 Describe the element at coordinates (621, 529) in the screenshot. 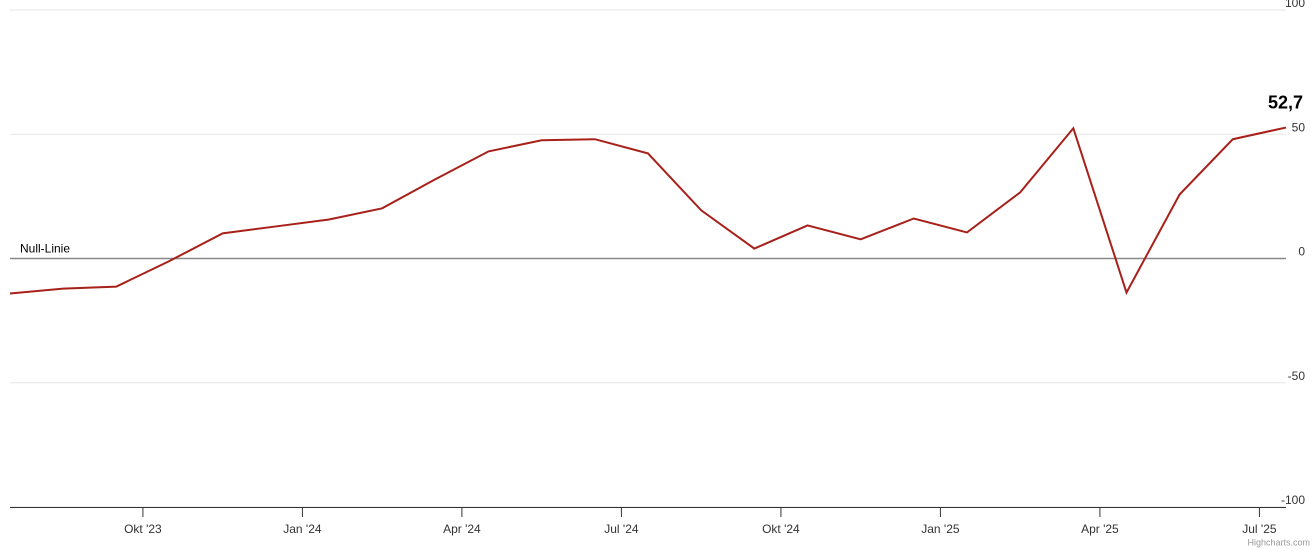

I see `x-tick-label: Jul '24` at that location.